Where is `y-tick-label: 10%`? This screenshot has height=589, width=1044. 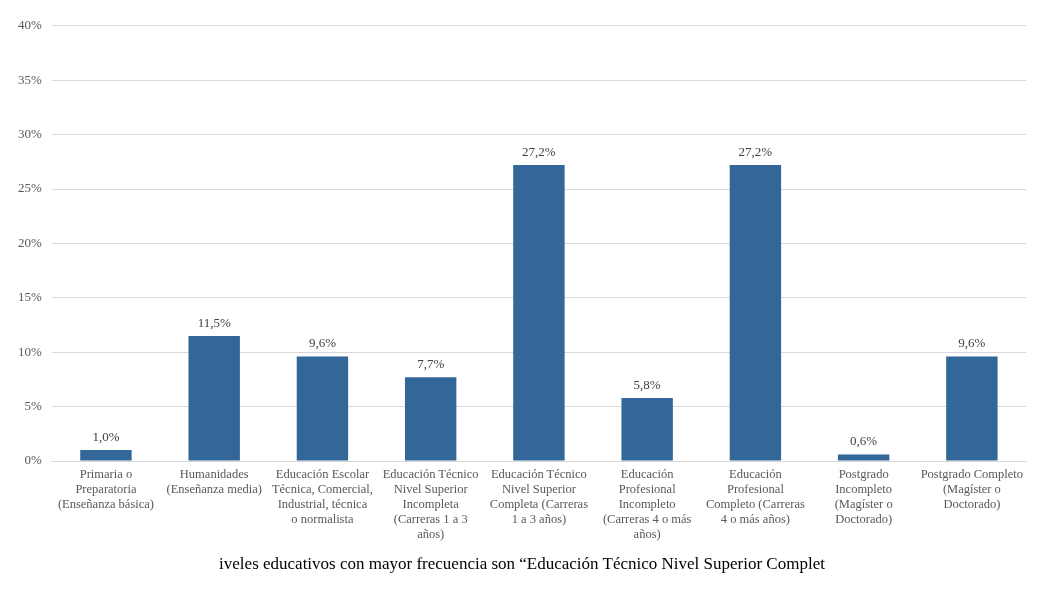
y-tick-label: 10% is located at coordinates (29, 351).